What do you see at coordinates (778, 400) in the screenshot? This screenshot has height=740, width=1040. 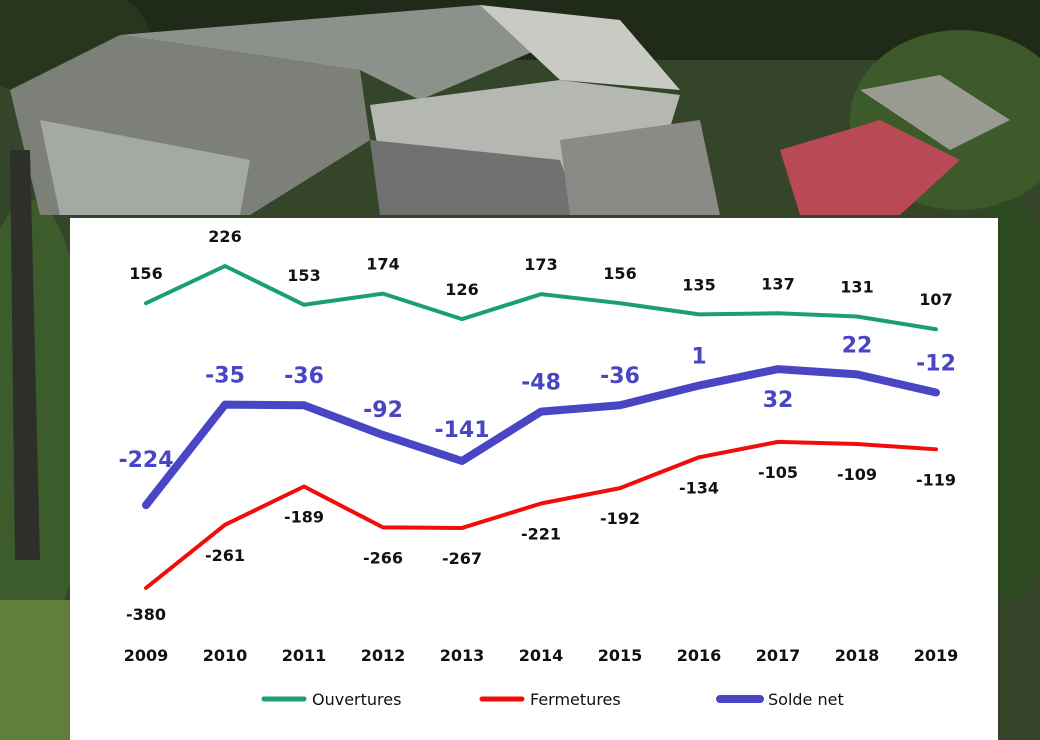 I see `data-label: 32` at bounding box center [778, 400].